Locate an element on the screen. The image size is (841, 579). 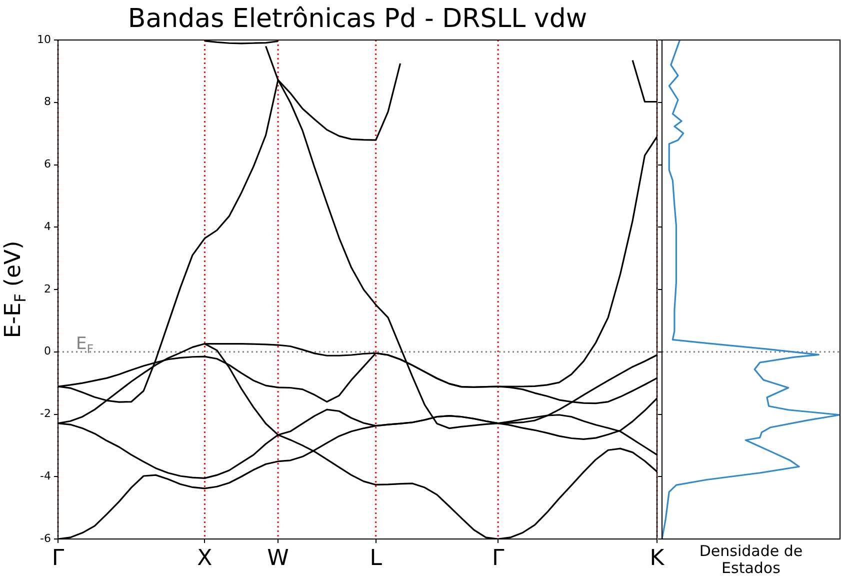
y-axis-title: E-EF (eV) is located at coordinates (15, 289).